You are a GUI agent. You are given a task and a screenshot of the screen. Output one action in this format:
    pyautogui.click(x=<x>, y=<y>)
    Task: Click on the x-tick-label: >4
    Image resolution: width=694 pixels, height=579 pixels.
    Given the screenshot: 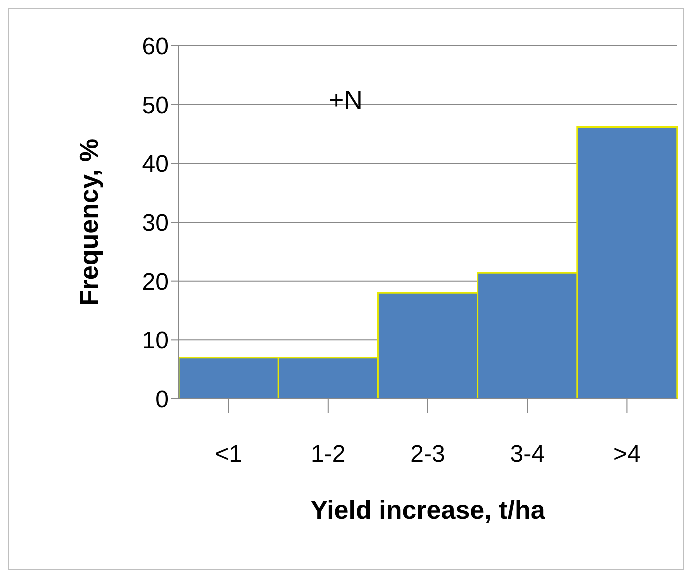 What is the action you would take?
    pyautogui.click(x=627, y=454)
    